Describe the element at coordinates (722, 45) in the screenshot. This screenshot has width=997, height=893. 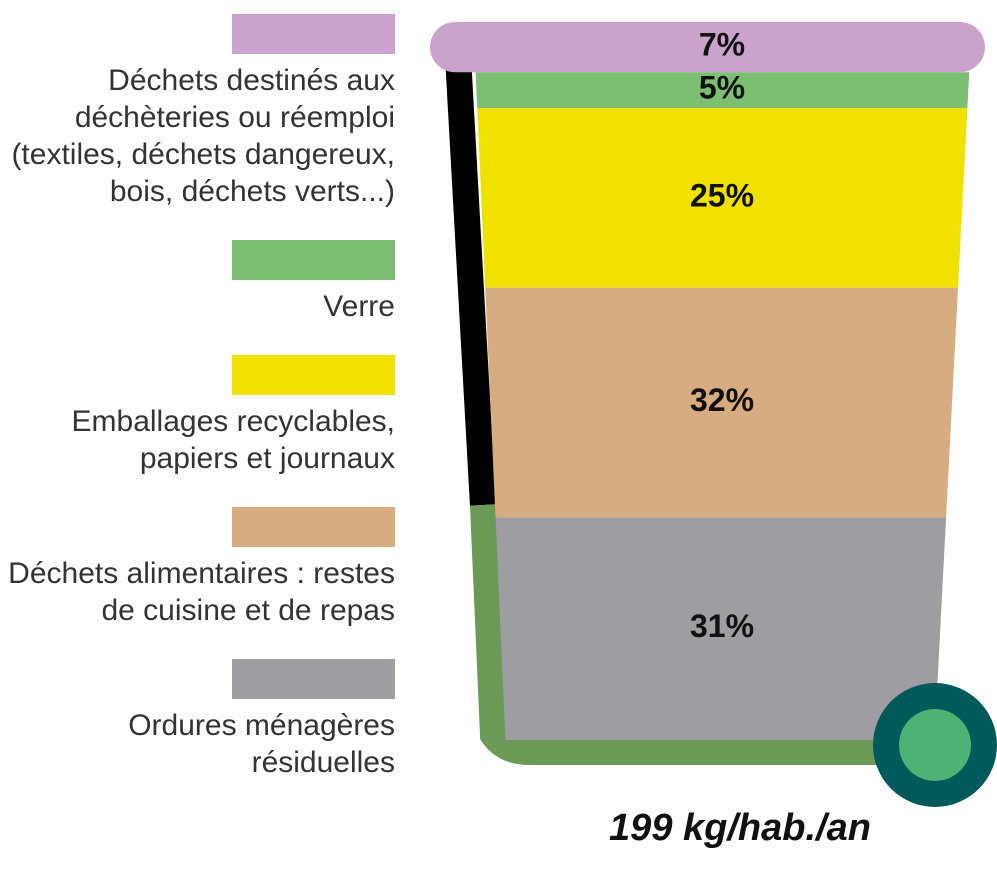
I see `value-label: 7%` at that location.